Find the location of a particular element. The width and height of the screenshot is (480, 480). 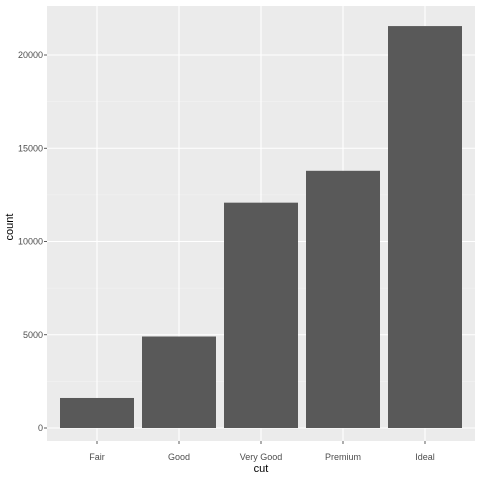

y-axis-title: count is located at coordinates (10, 227).